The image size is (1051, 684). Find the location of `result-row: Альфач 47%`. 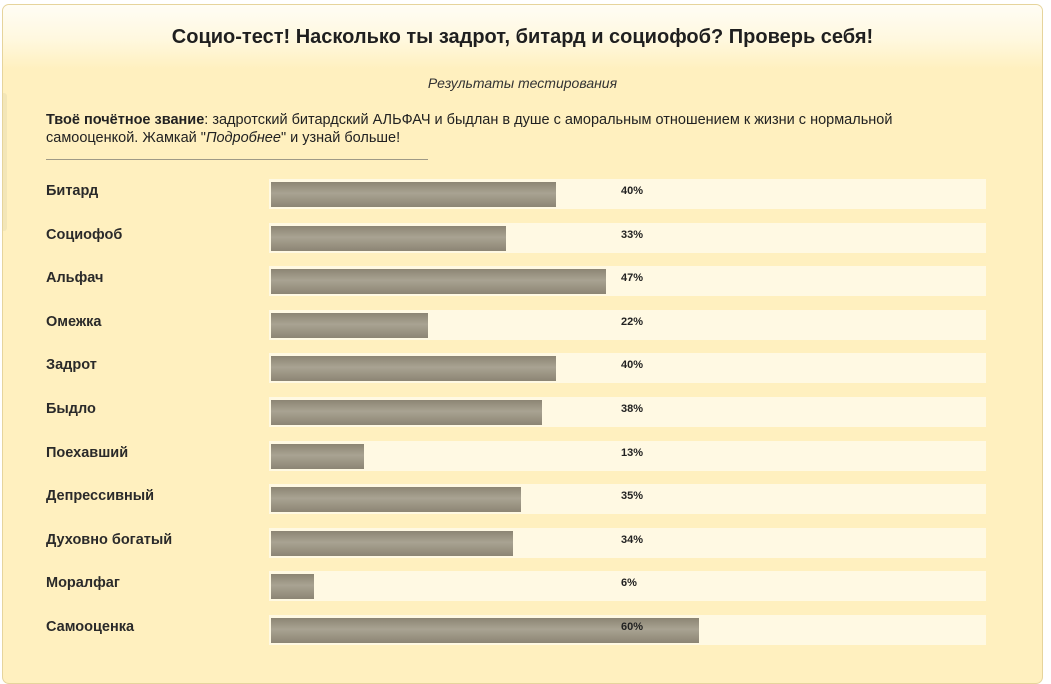

result-row: Альфач 47% is located at coordinates (522, 281).